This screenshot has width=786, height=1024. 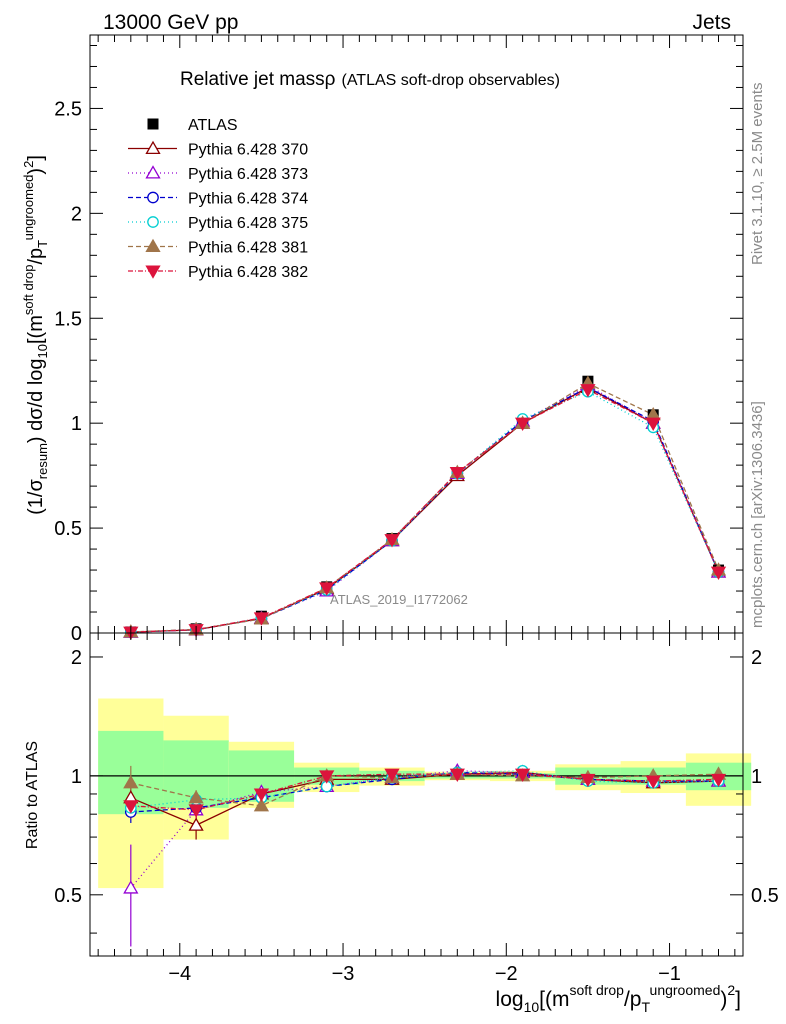 I want to click on ratio-xtick-label: −1, so click(x=669, y=974).